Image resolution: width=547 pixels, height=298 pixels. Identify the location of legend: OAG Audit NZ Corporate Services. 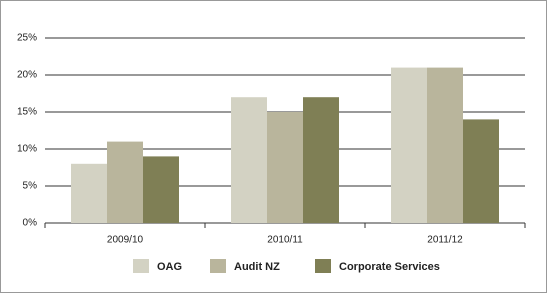
(286, 266).